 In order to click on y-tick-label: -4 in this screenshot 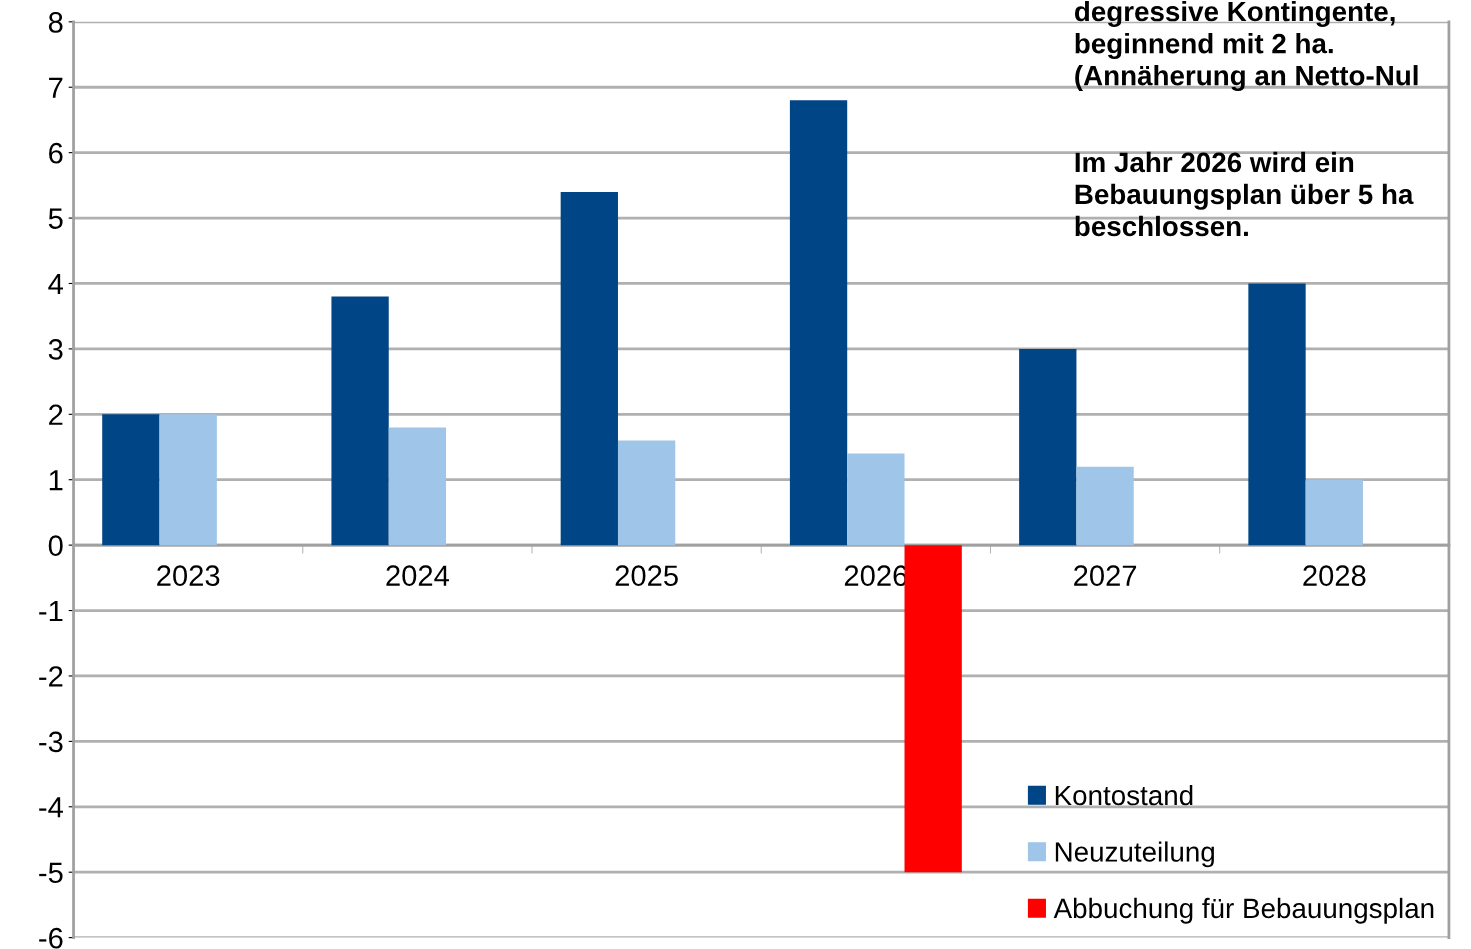, I will do `click(51, 807)`.